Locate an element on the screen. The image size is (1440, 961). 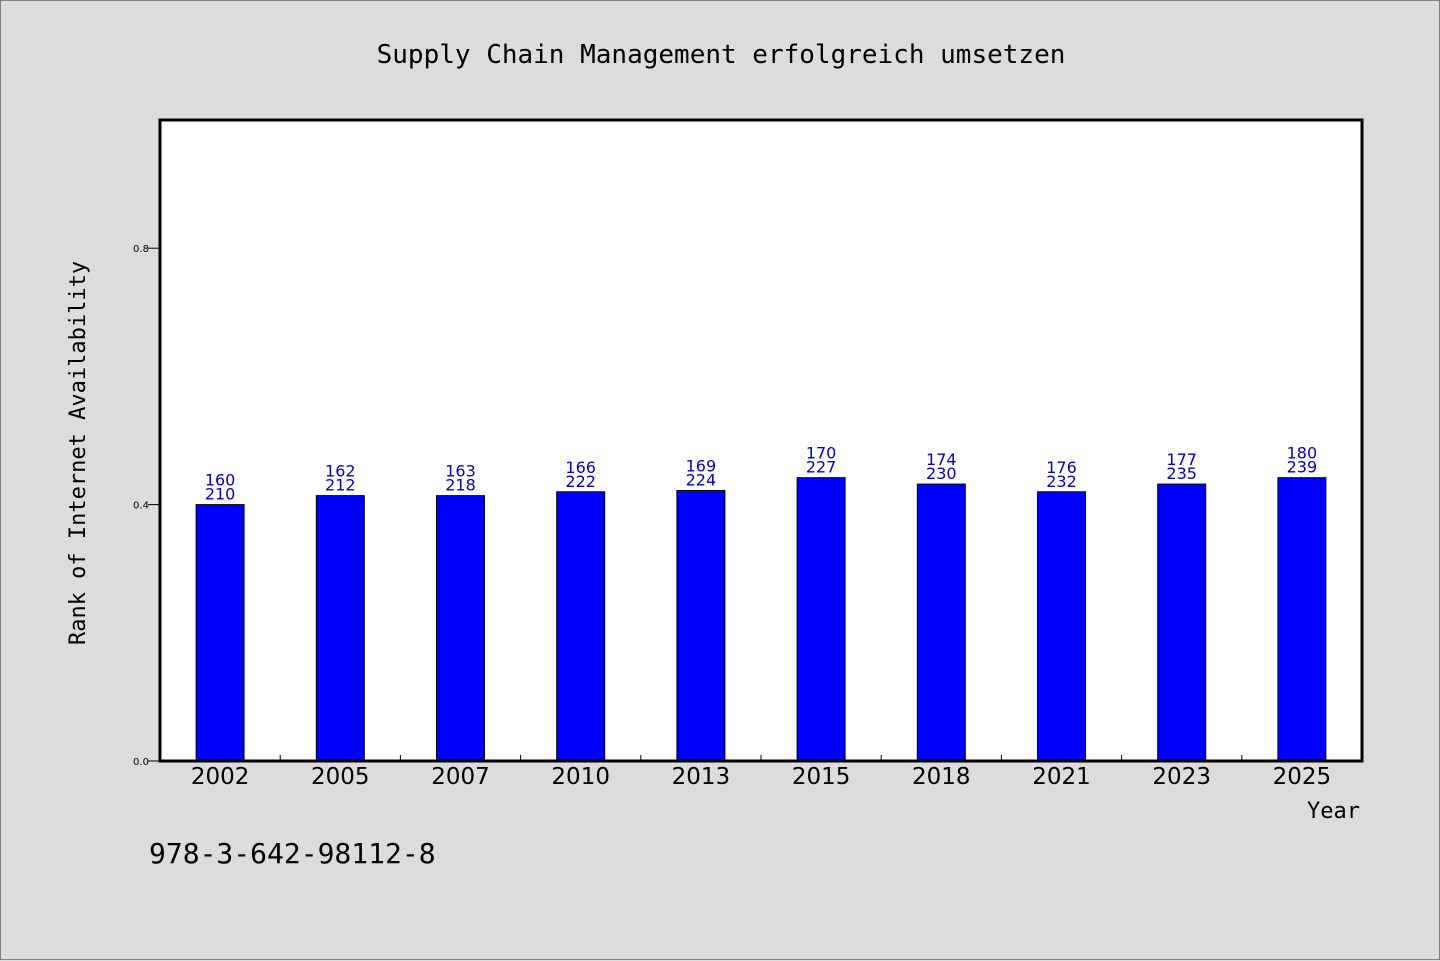
bar-2013 is located at coordinates (701, 625).